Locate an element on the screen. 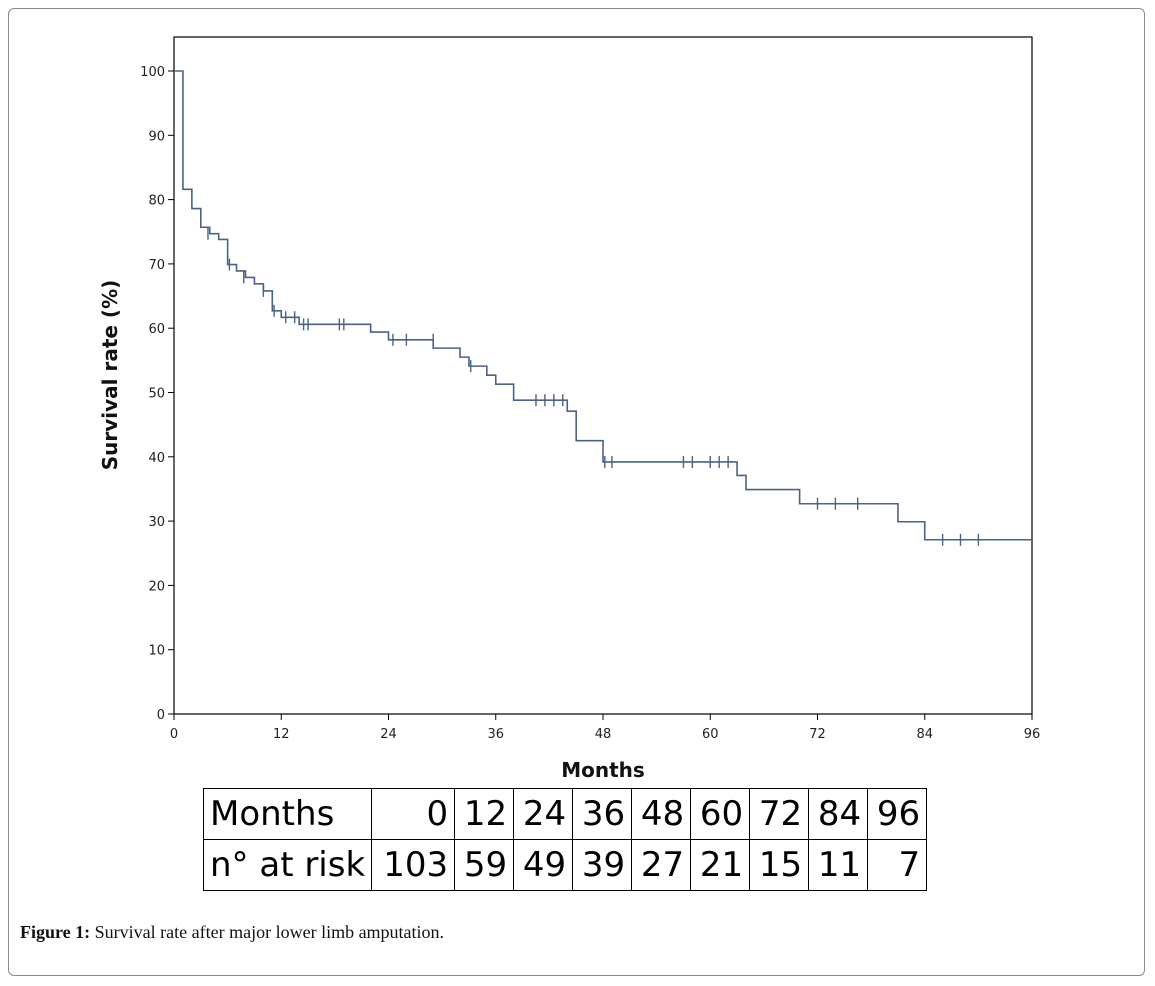 This screenshot has height=986, width=1155. y-tick-label: 90 is located at coordinates (156, 136).